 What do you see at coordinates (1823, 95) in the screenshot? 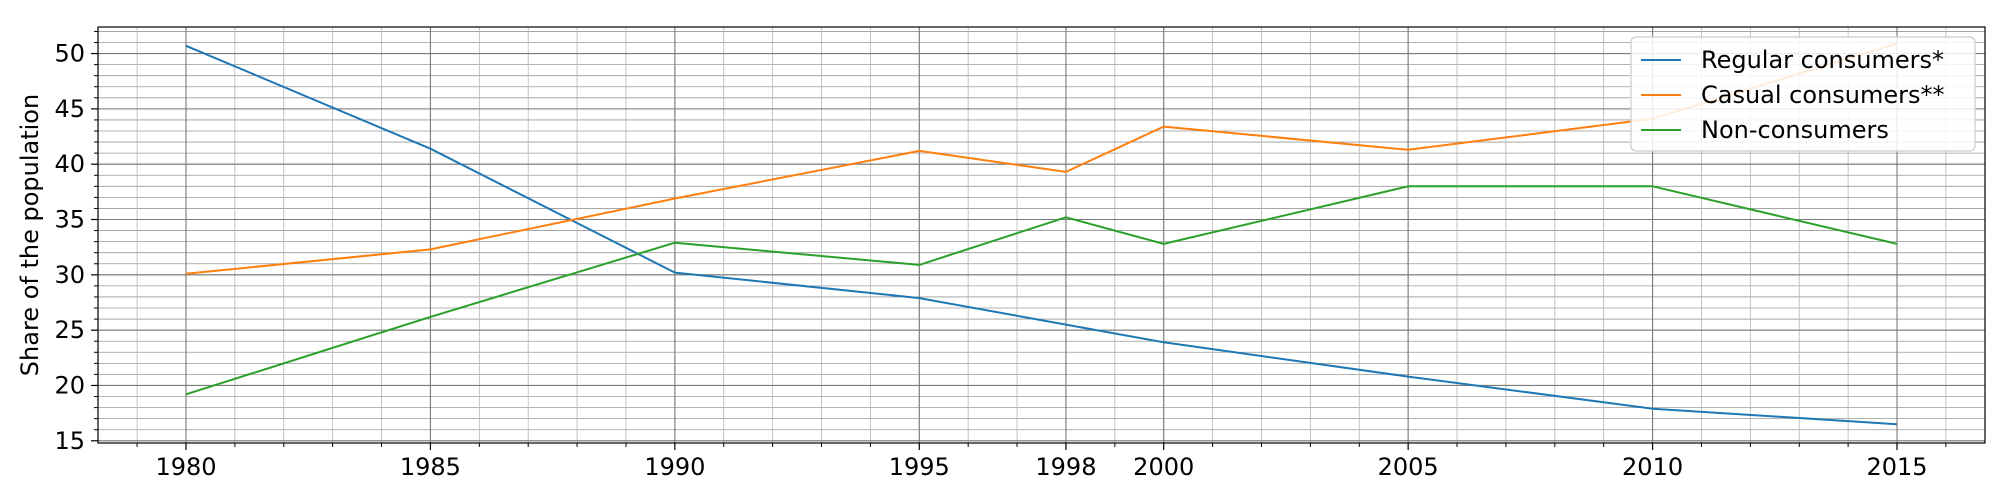
I see `legend-label: Casual consumers**` at bounding box center [1823, 95].